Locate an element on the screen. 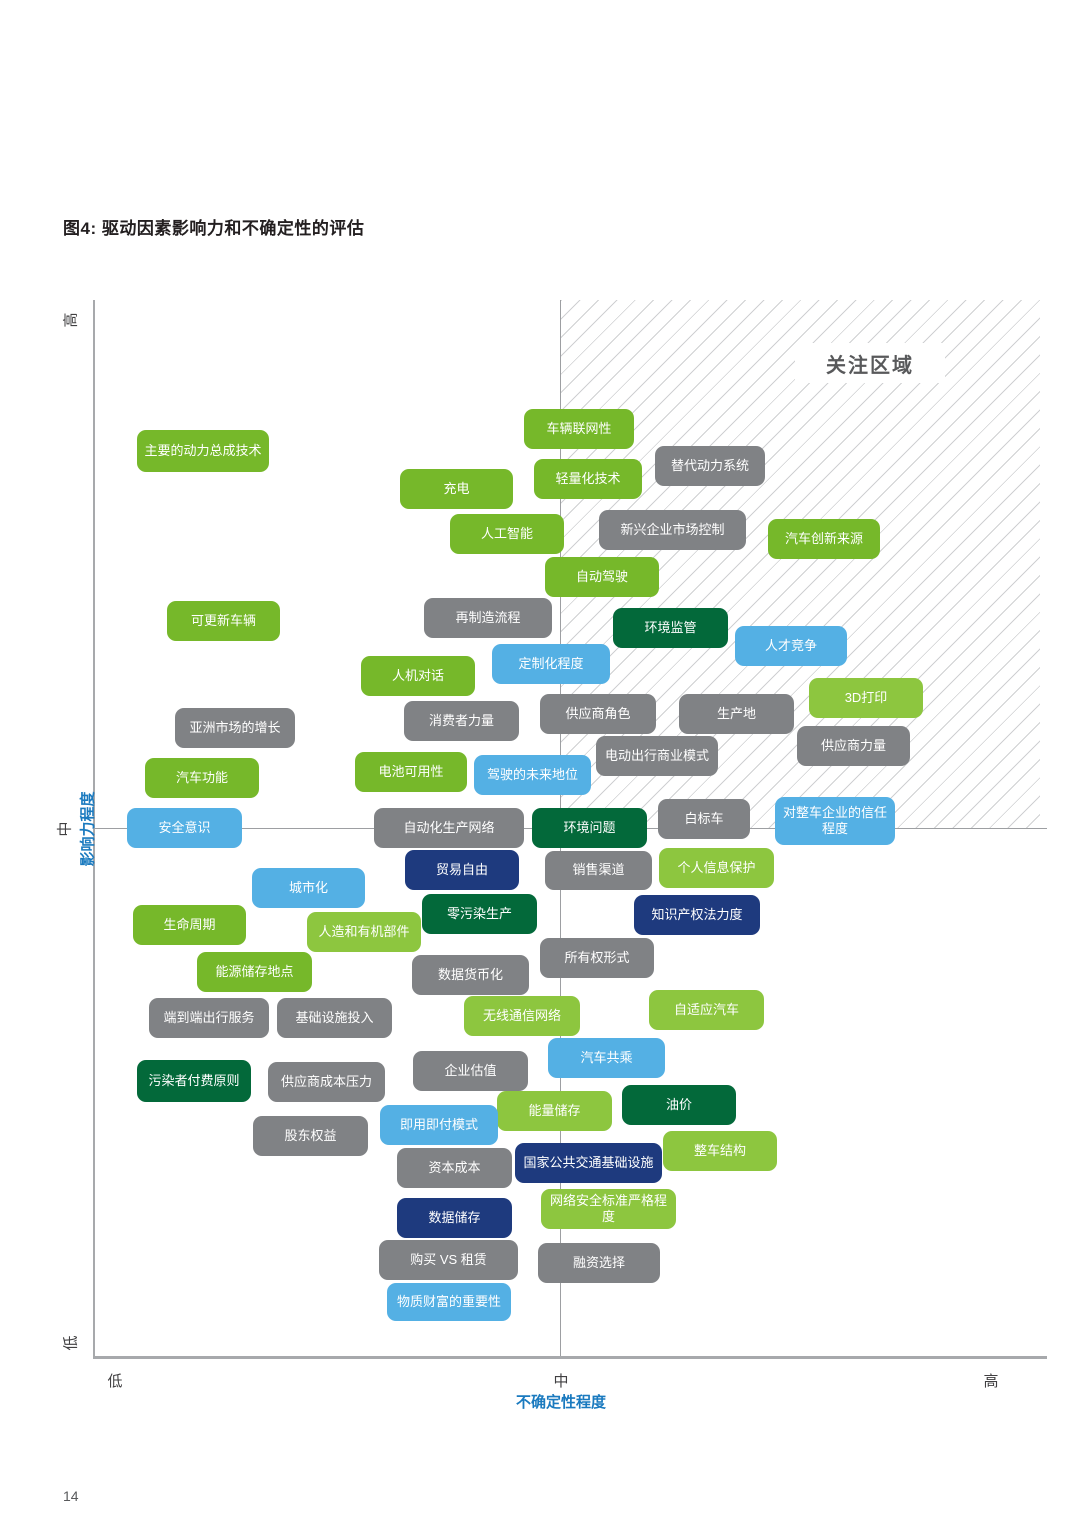 This screenshot has width=1080, height=1526. driver-box: 自动化生产网络 is located at coordinates (449, 828).